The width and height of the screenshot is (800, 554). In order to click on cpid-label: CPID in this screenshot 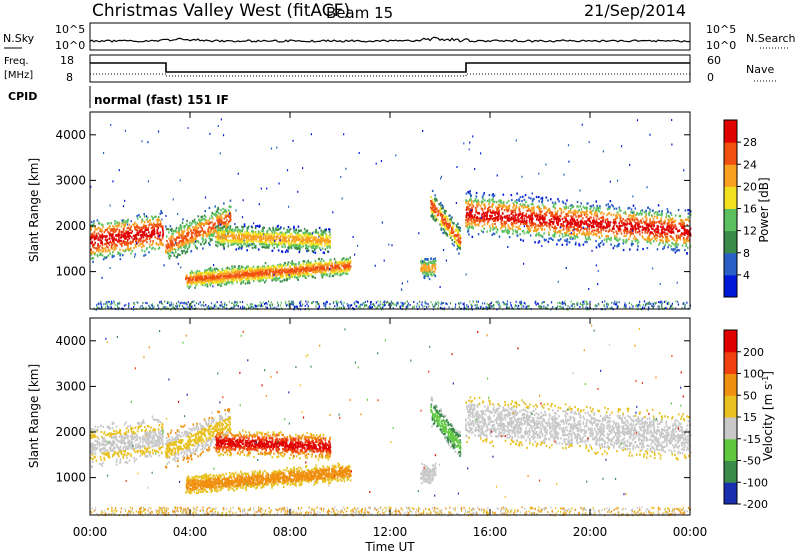, I will do `click(22, 96)`.